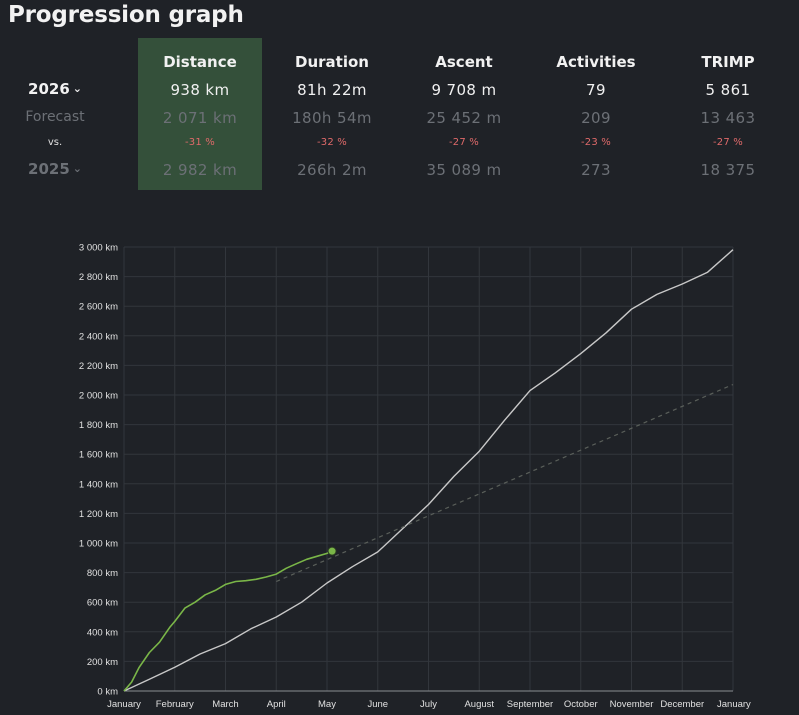 The height and width of the screenshot is (715, 799). What do you see at coordinates (682, 704) in the screenshot?
I see `x-tick-label: December` at bounding box center [682, 704].